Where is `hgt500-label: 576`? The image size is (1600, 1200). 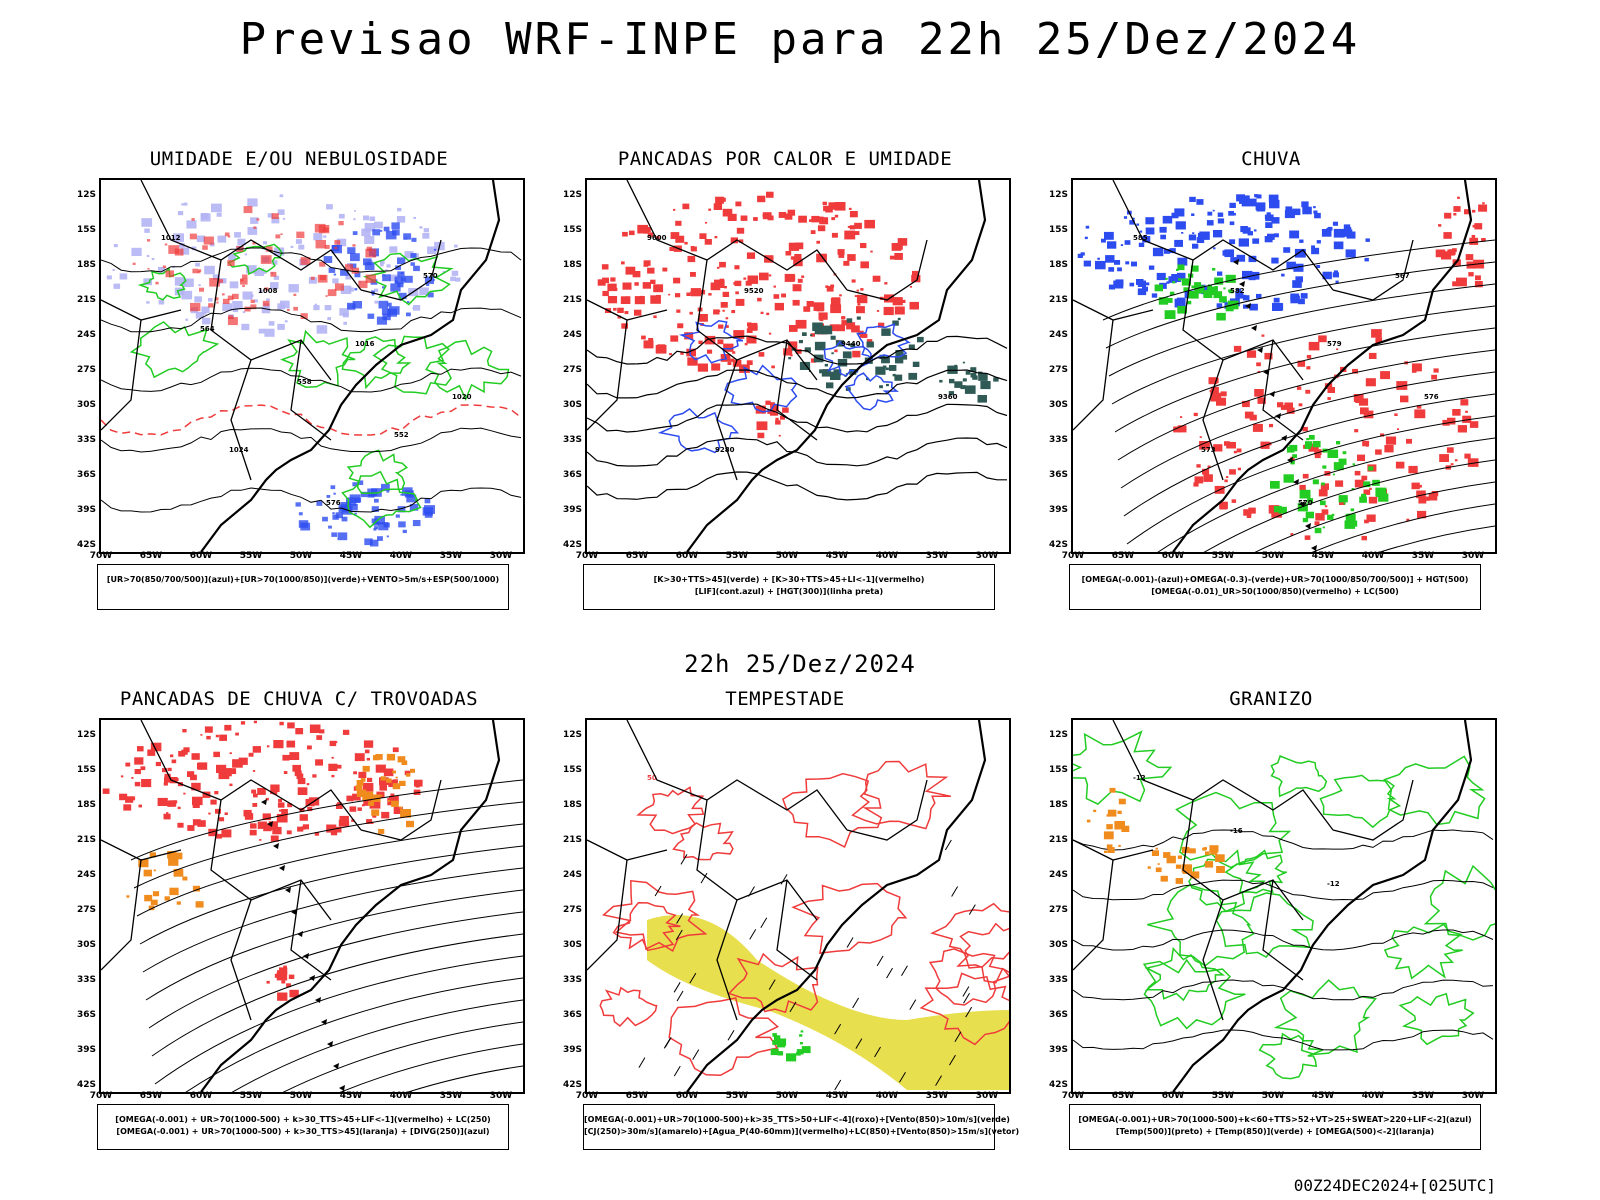
hgt500-label: 576 is located at coordinates (1431, 397).